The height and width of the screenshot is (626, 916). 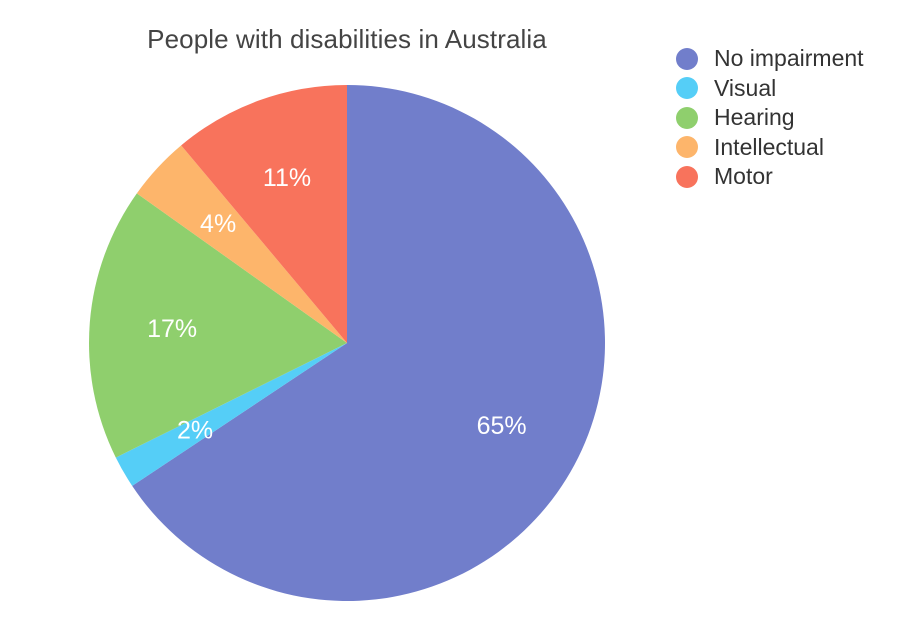 What do you see at coordinates (743, 176) in the screenshot?
I see `legend-label: Motor` at bounding box center [743, 176].